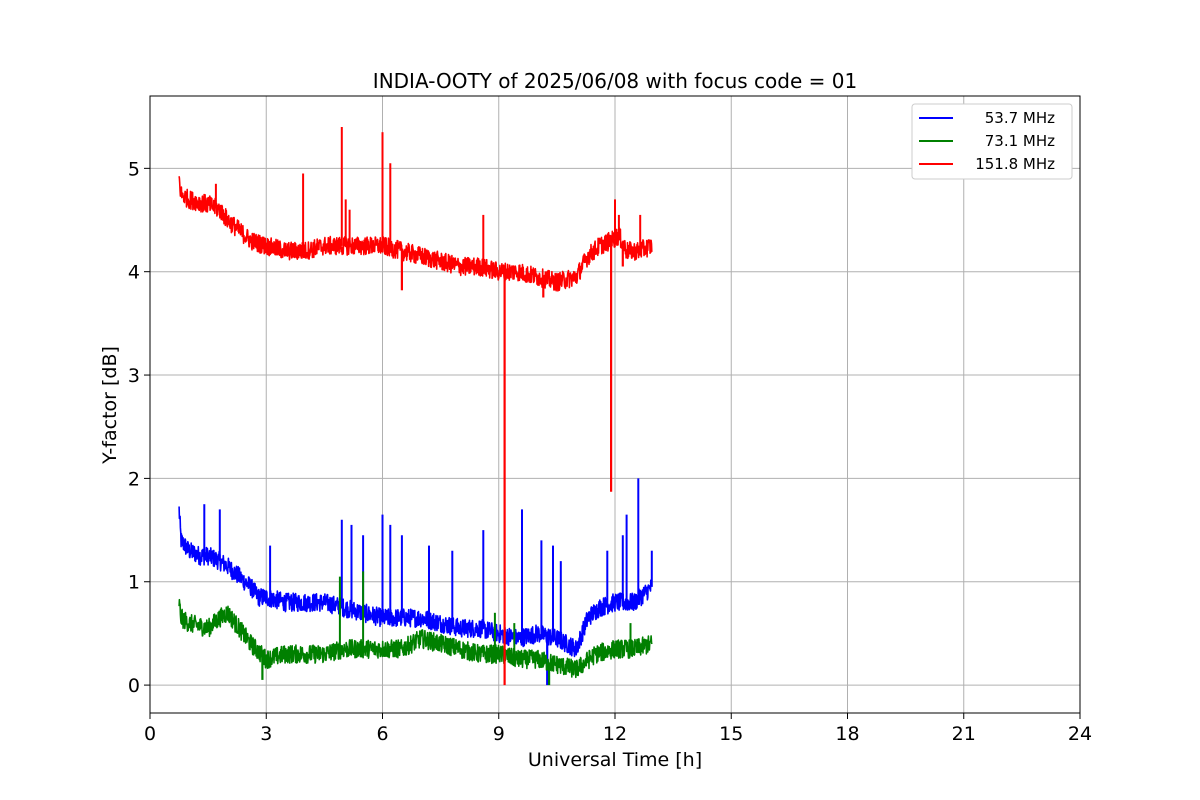 The image size is (1200, 800). I want to click on legend: 53.7 MHz 73.1 MHz 151.8 MHz, so click(992, 141).